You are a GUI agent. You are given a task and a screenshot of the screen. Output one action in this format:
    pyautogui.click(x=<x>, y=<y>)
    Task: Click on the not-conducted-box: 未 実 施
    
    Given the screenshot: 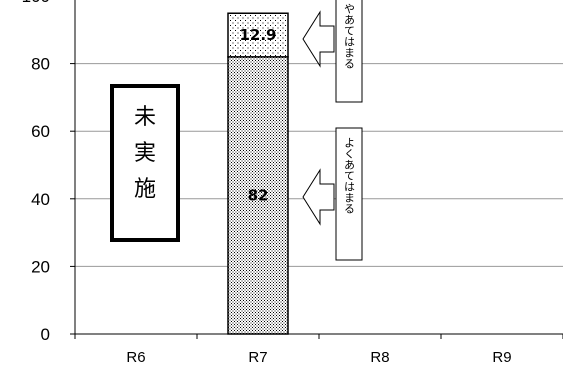 What is the action you would take?
    pyautogui.click(x=145, y=163)
    